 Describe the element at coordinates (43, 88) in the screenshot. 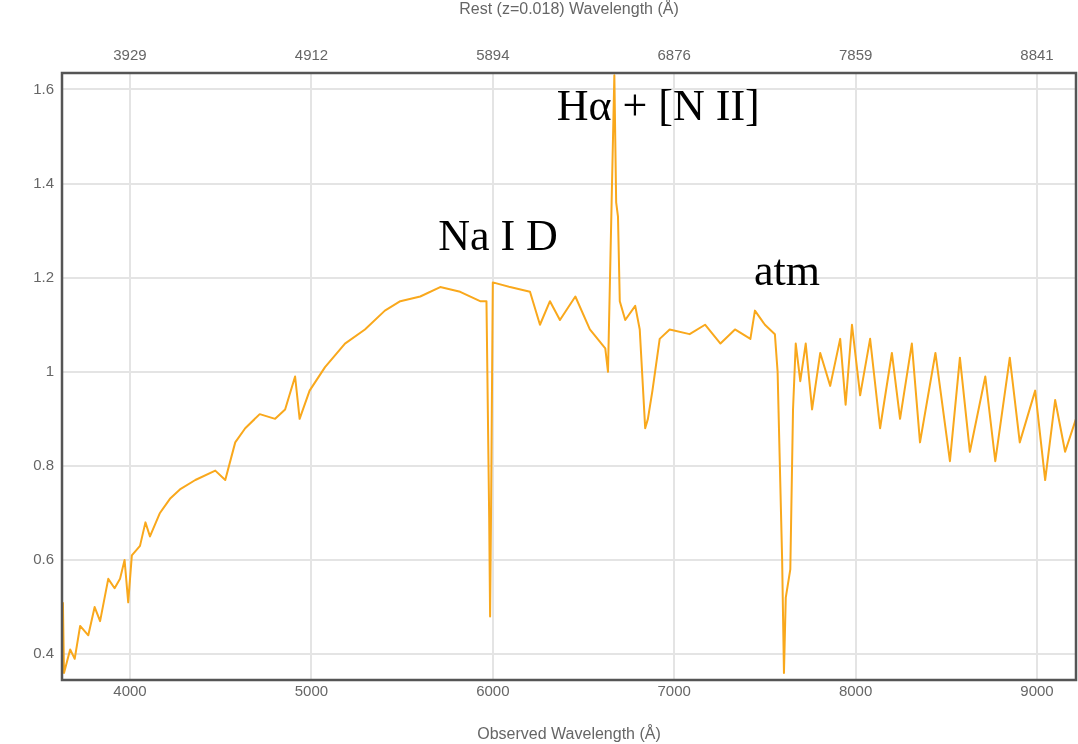

I see `y-tick-label: 1.6` at that location.